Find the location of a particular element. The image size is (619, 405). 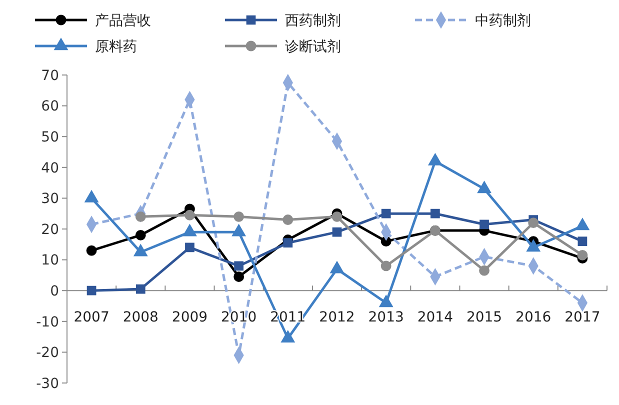

y-tick-label: 30 is located at coordinates (50, 199).